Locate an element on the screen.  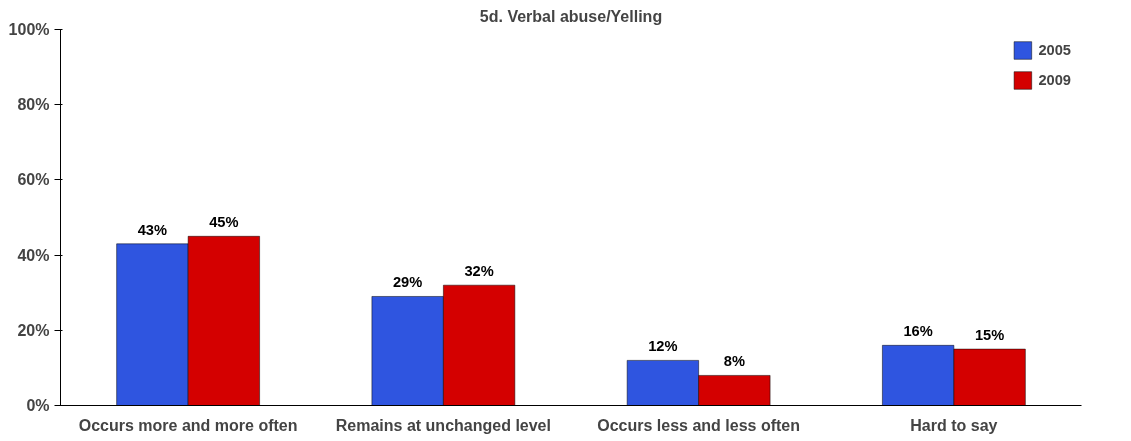
data-label: 15% is located at coordinates (989, 335).